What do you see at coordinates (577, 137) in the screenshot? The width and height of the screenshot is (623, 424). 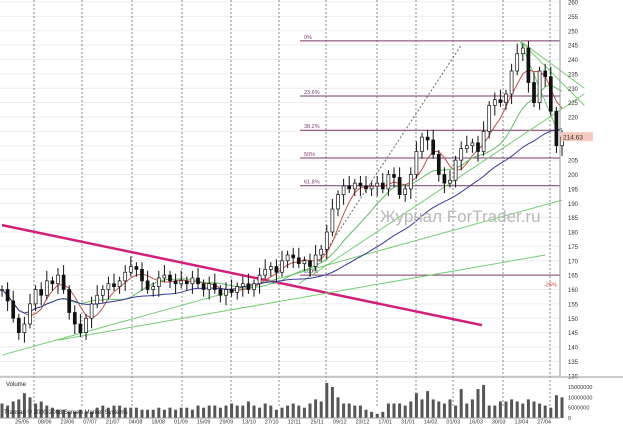 I see `last-price-marker` at bounding box center [577, 137].